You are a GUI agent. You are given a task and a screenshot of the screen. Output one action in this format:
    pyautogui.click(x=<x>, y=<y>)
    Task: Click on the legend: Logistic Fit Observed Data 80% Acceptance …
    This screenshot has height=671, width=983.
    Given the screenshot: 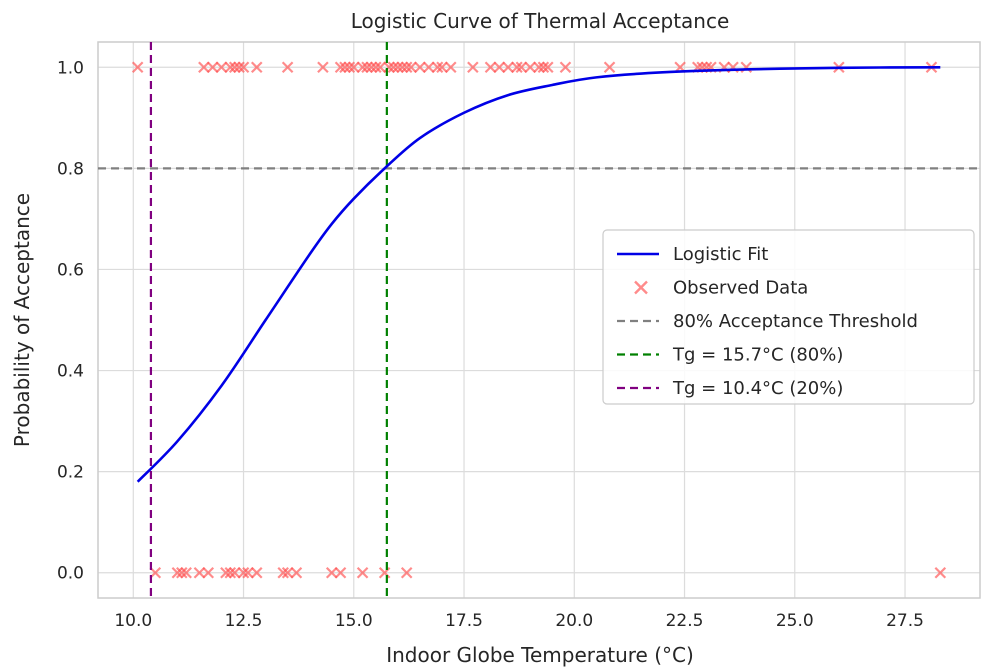 What is the action you would take?
    pyautogui.click(x=788, y=317)
    